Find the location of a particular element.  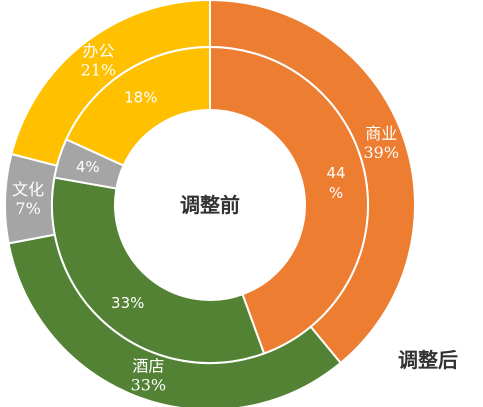

outer-label-commercial: 商业 39% is located at coordinates (381, 143).